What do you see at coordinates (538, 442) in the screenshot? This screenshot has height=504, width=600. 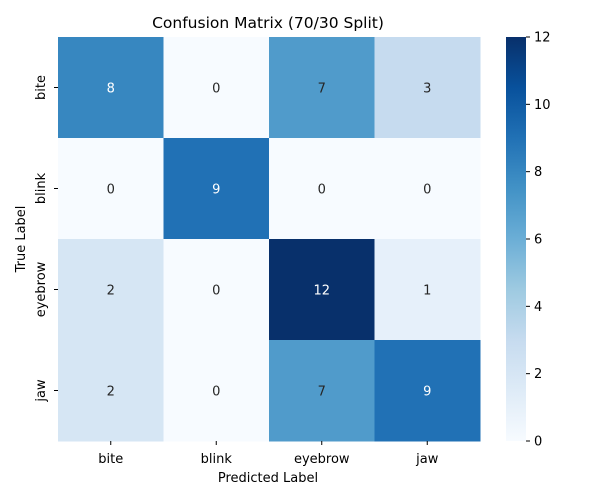 I see `colorbar-tick-label: 0` at bounding box center [538, 442].